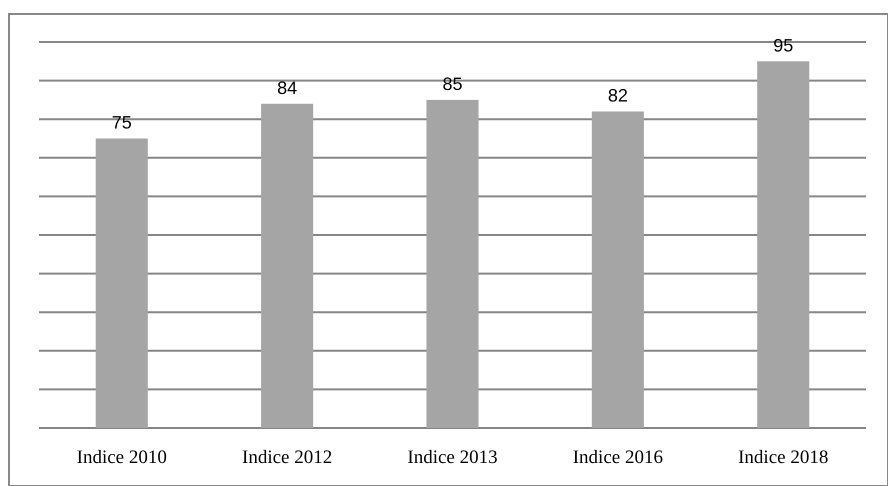  What do you see at coordinates (287, 457) in the screenshot?
I see `x-tick-label: Indice 2012` at bounding box center [287, 457].